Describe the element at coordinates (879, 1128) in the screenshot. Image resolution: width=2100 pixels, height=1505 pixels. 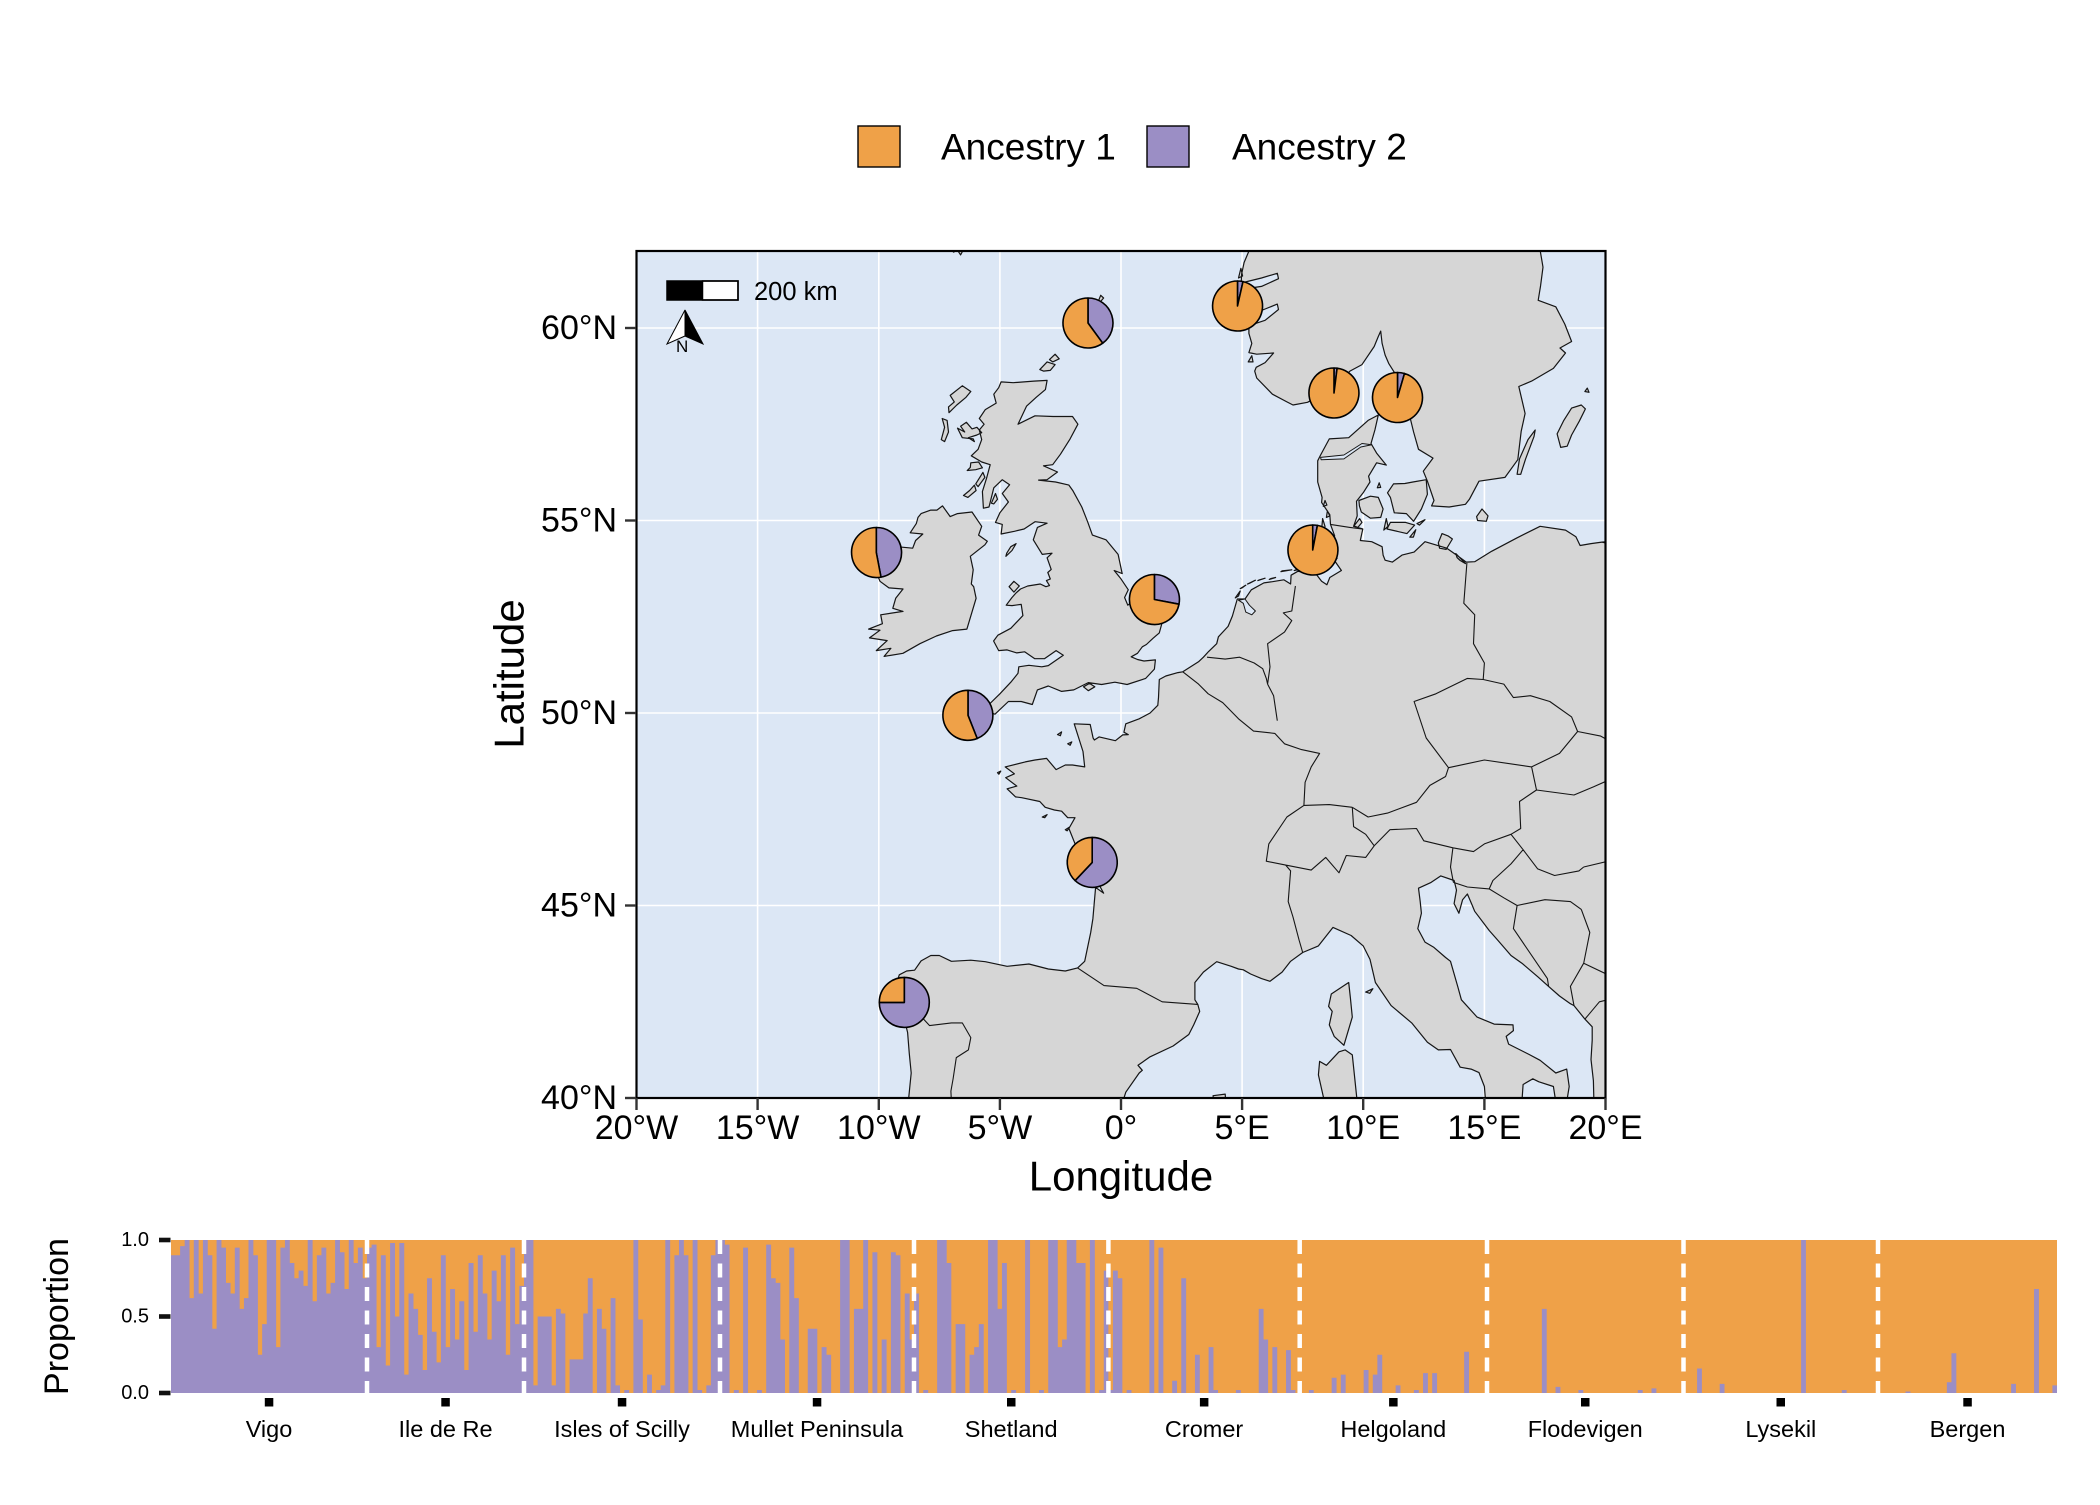
I see `svg-text: 10°W` at that location.